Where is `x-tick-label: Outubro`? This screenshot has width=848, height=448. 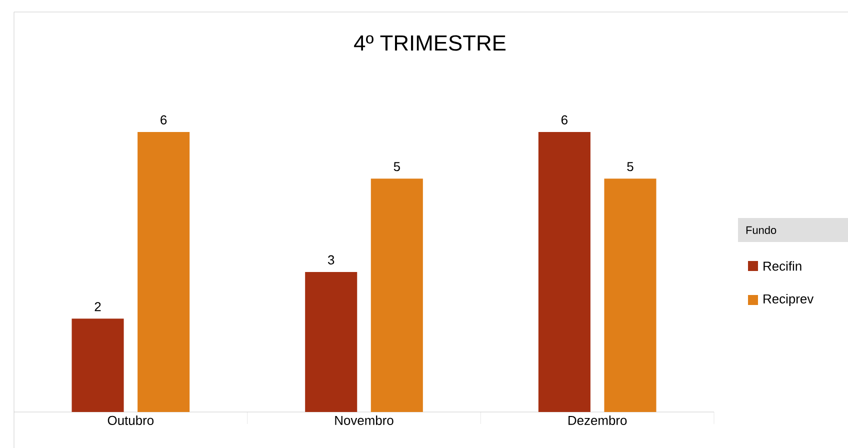
x-tick-label: Outubro is located at coordinates (131, 421).